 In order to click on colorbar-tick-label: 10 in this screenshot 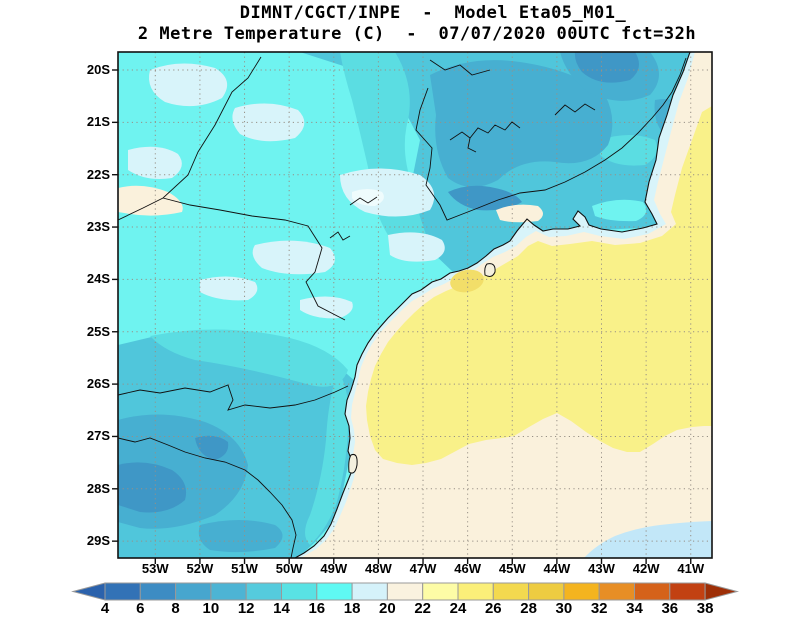, I will do `click(211, 608)`.